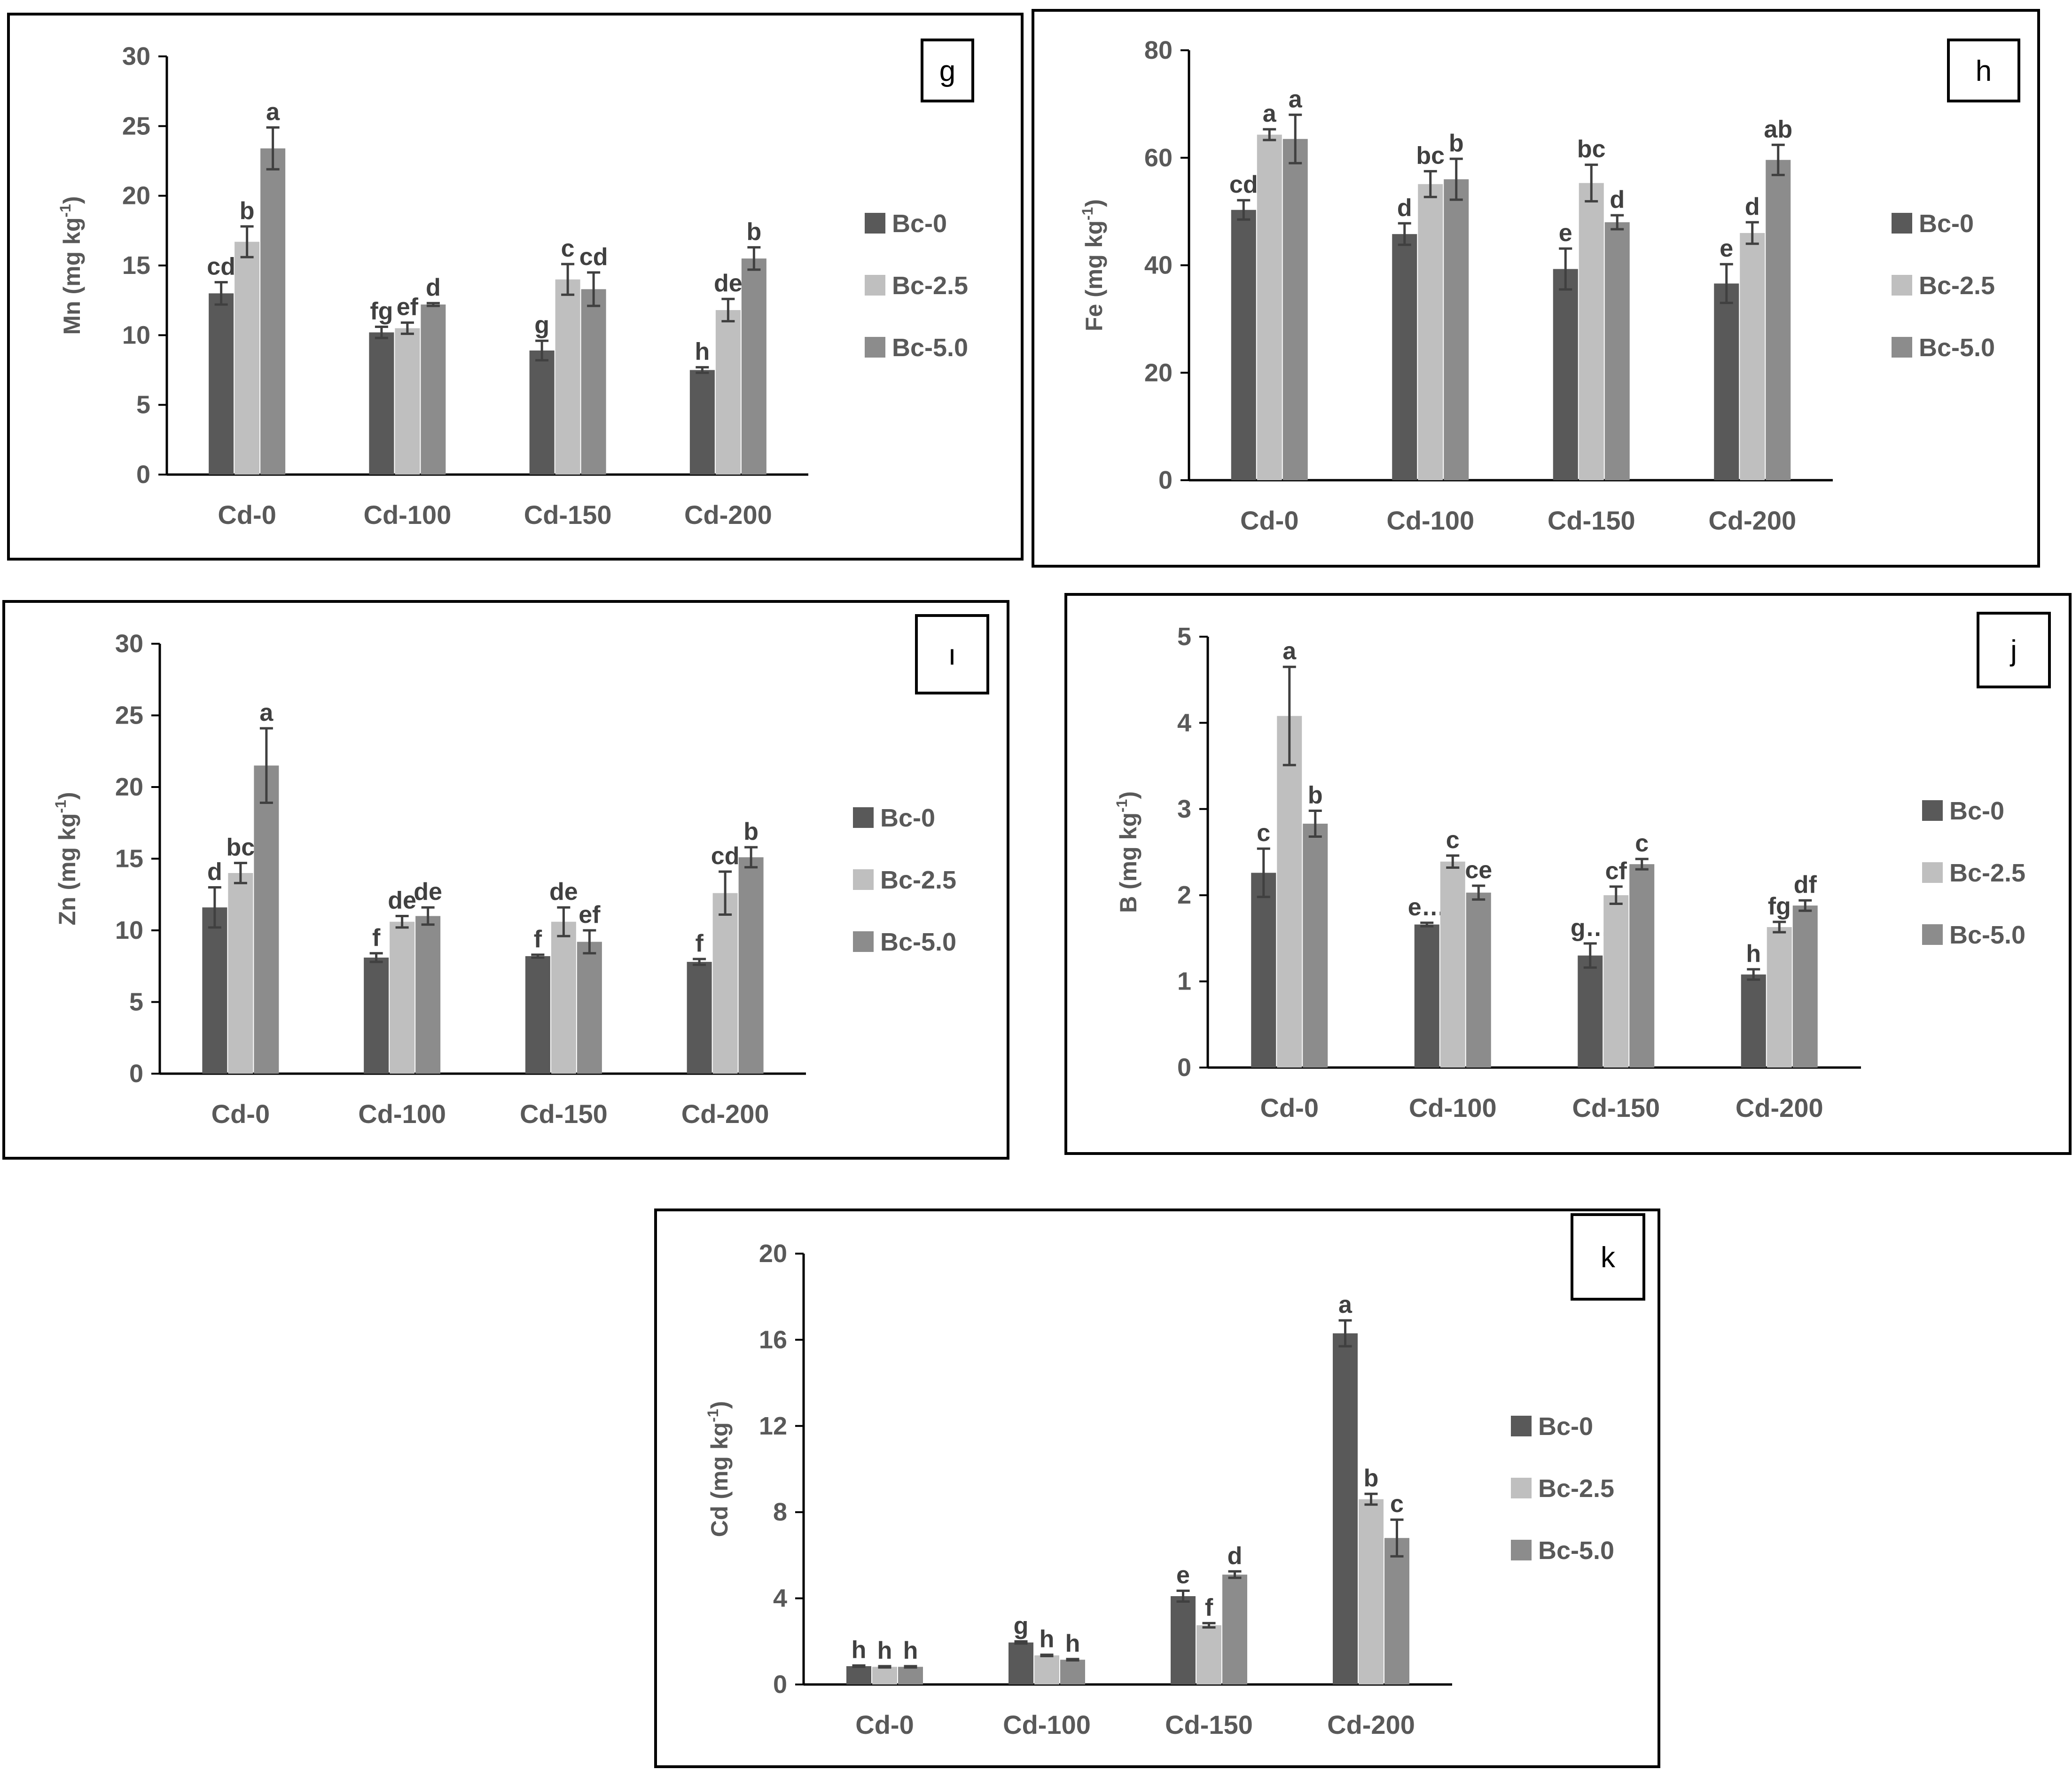 Image resolution: width=2072 pixels, height=1770 pixels. I want to click on category-label: Cd-150, so click(1616, 1108).